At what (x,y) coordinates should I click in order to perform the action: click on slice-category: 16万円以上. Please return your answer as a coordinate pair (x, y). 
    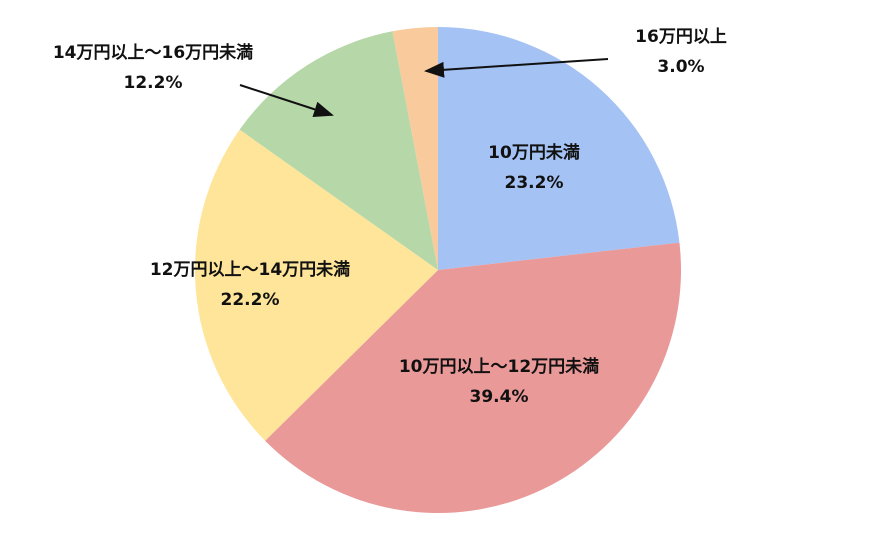
    Looking at the image, I should click on (681, 37).